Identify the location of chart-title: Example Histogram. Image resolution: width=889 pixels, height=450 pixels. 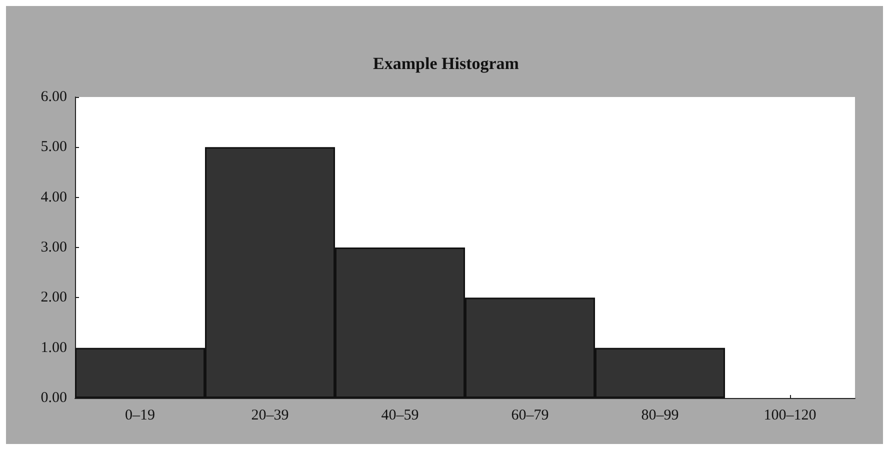
(446, 63).